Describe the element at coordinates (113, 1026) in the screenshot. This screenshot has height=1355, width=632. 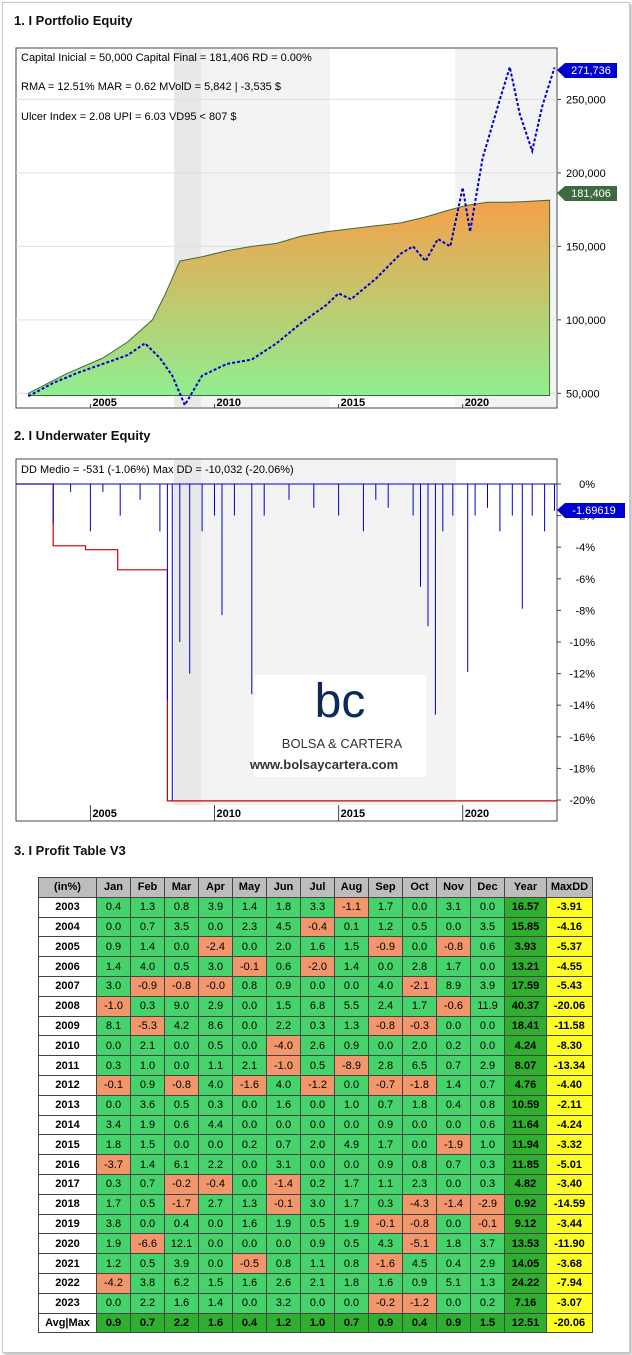
I see `month-cell: 8.1` at that location.